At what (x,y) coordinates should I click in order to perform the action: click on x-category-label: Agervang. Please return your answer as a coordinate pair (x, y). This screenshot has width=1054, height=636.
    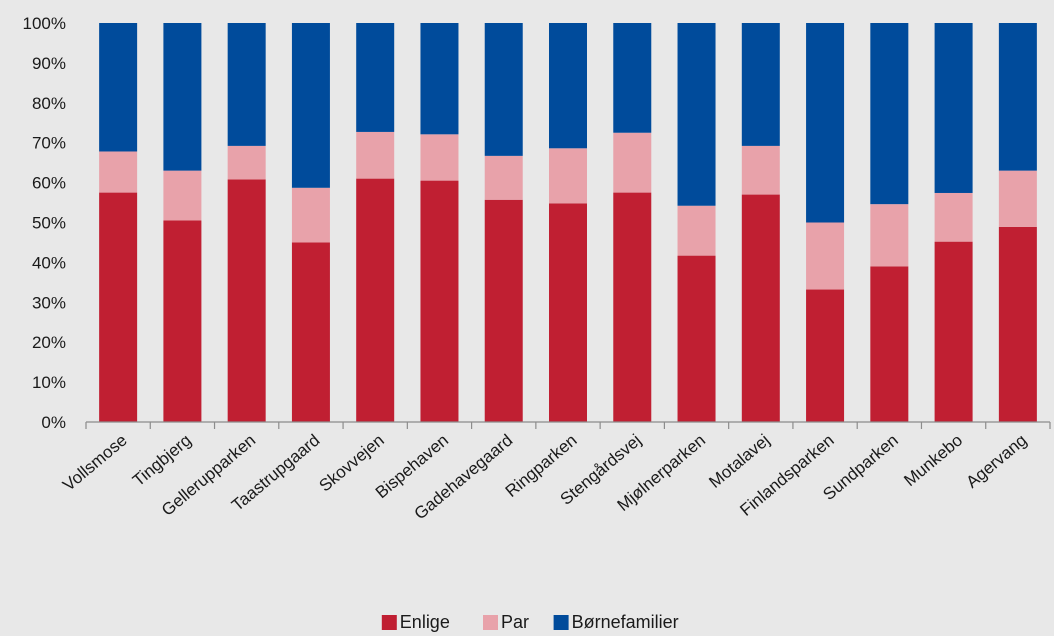
    Looking at the image, I should click on (997, 461).